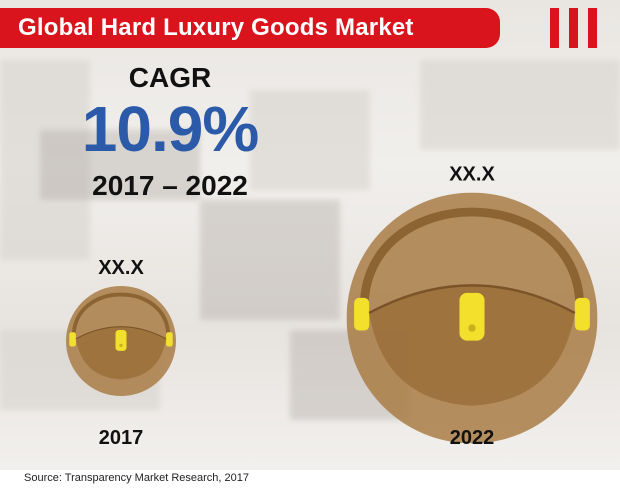  What do you see at coordinates (574, 28) in the screenshot?
I see `menu-bars-icon` at bounding box center [574, 28].